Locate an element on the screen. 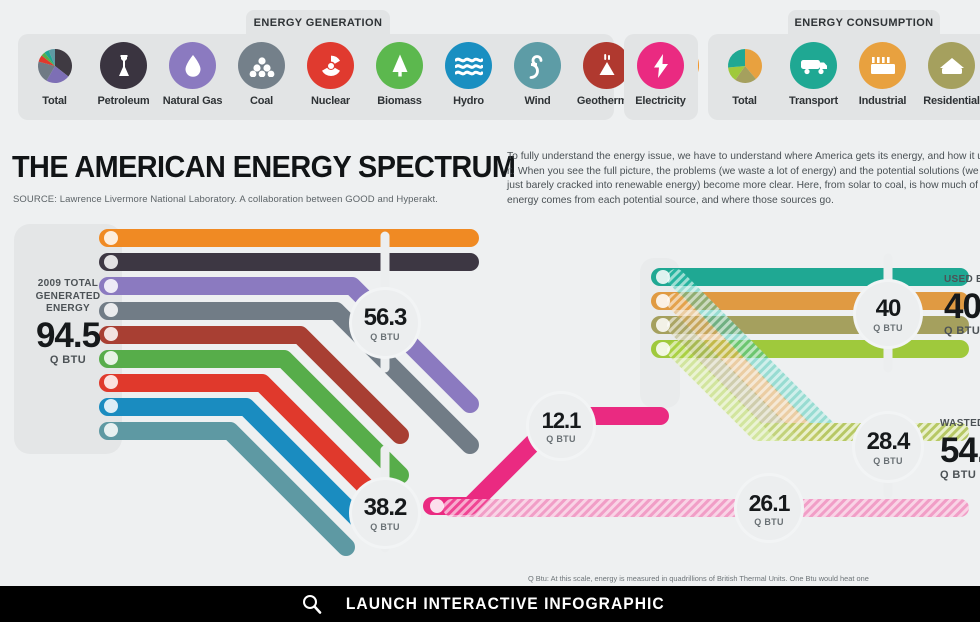 This screenshot has width=980, height=622. nav-item-industrial: Industrial is located at coordinates (882, 74).